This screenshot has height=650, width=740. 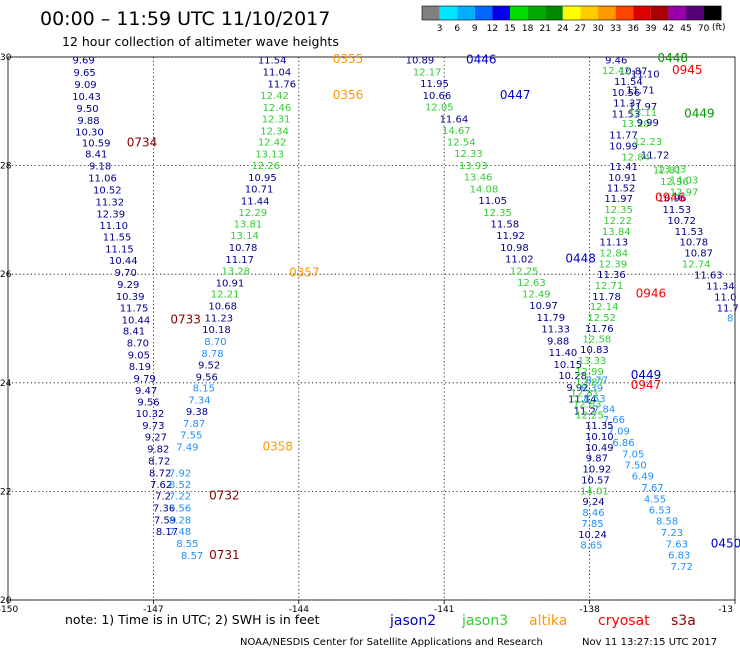 What do you see at coordinates (209, 365) in the screenshot?
I see `swh-value: 9.52` at bounding box center [209, 365].